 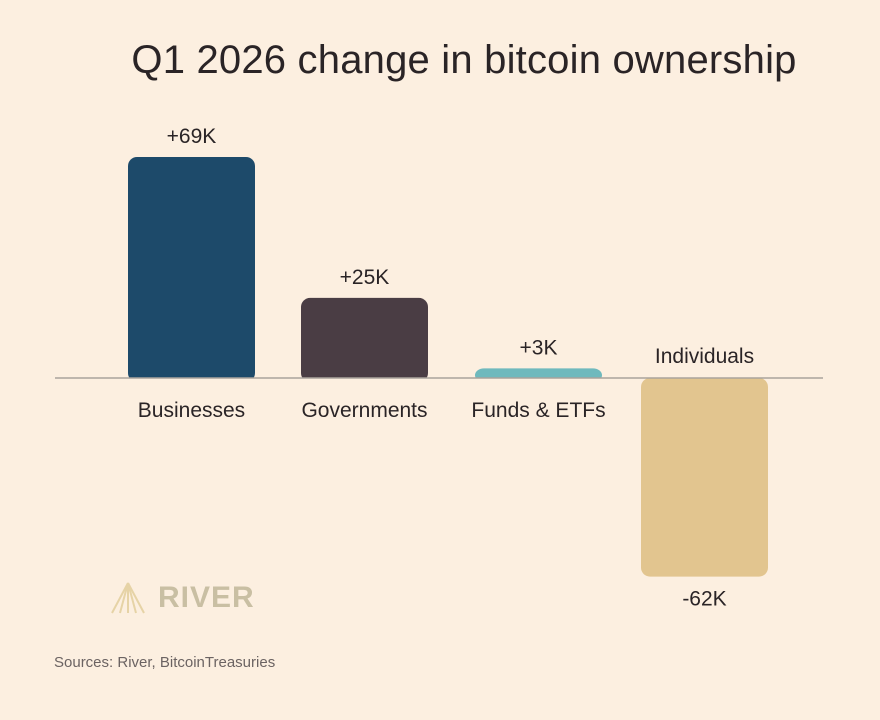 I want to click on river-brand: RIVER, so click(x=181, y=598).